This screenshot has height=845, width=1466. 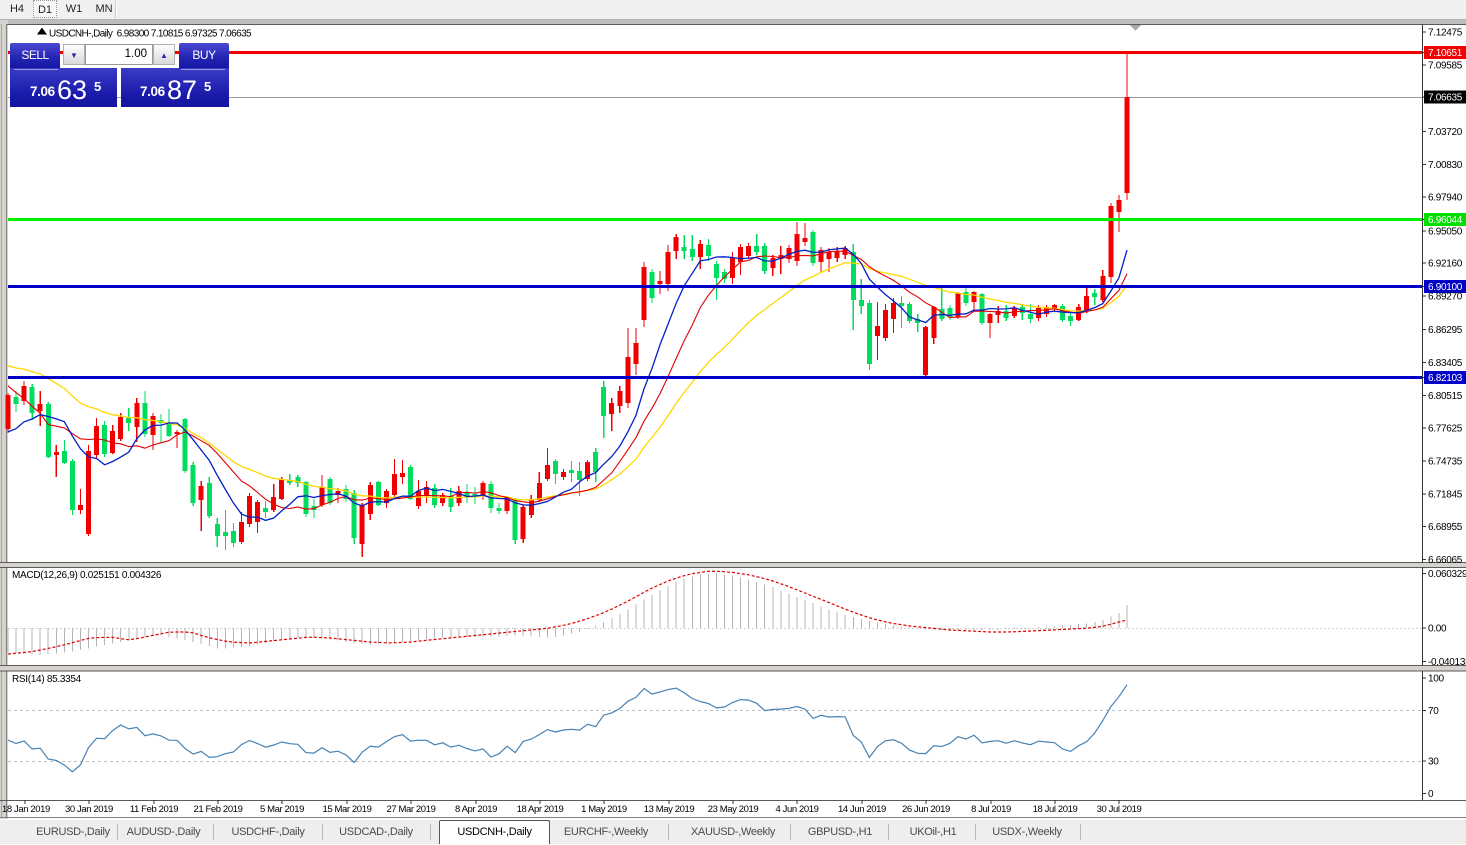 What do you see at coordinates (1445, 220) in the screenshot?
I see `svg-text: 6.96044` at bounding box center [1445, 220].